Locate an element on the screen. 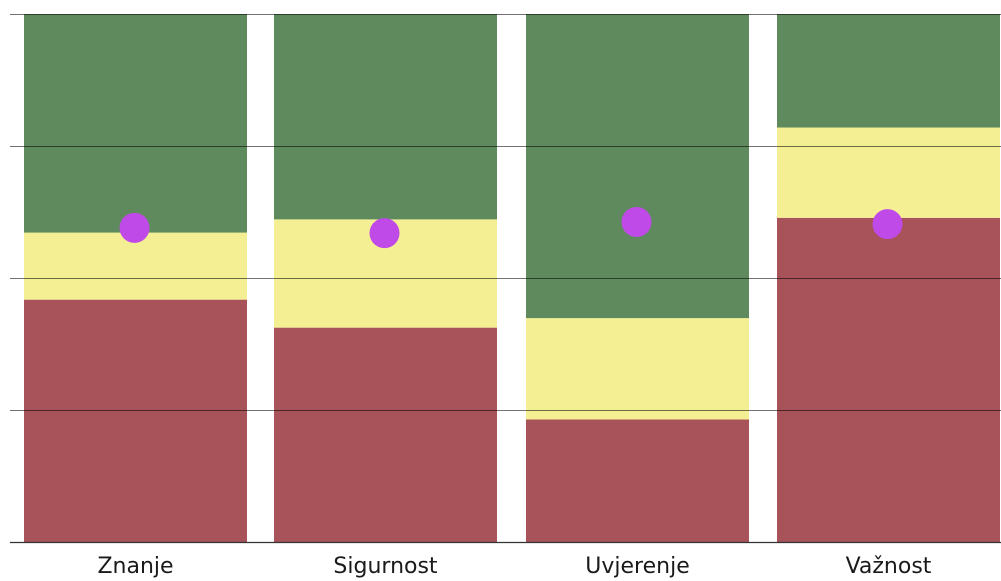 This screenshot has width=1001, height=581. x-tick-label: Sigurnost is located at coordinates (385, 566).